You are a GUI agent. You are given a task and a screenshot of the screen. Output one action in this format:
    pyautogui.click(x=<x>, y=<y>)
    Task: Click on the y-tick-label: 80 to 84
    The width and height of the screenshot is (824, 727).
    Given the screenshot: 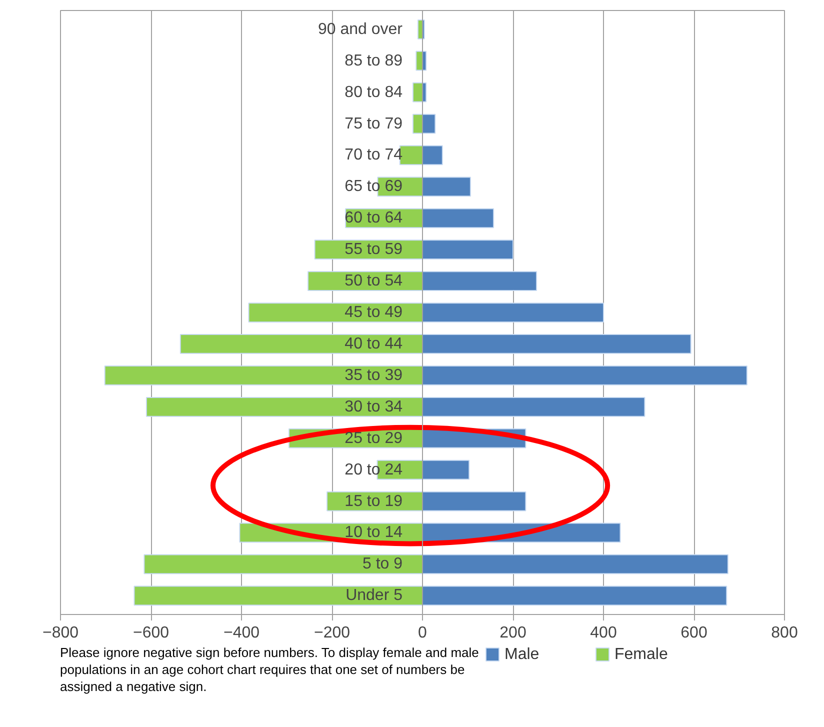 What is the action you would take?
    pyautogui.click(x=373, y=92)
    